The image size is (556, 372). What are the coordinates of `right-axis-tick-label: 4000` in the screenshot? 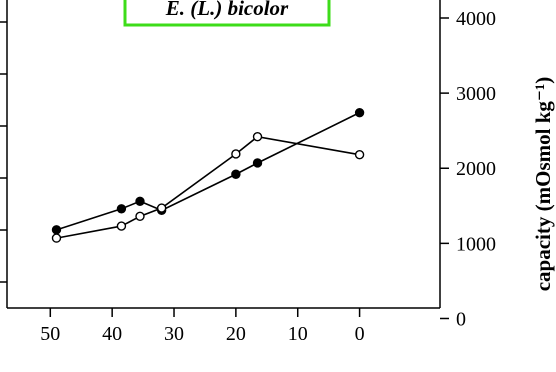 It's located at (476, 19).